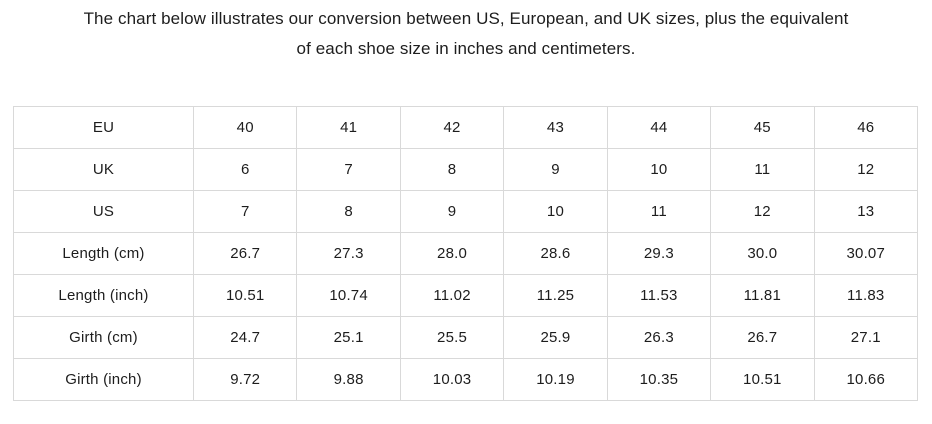 The width and height of the screenshot is (932, 424). I want to click on row-label-cell: Length (cm), so click(103, 253).